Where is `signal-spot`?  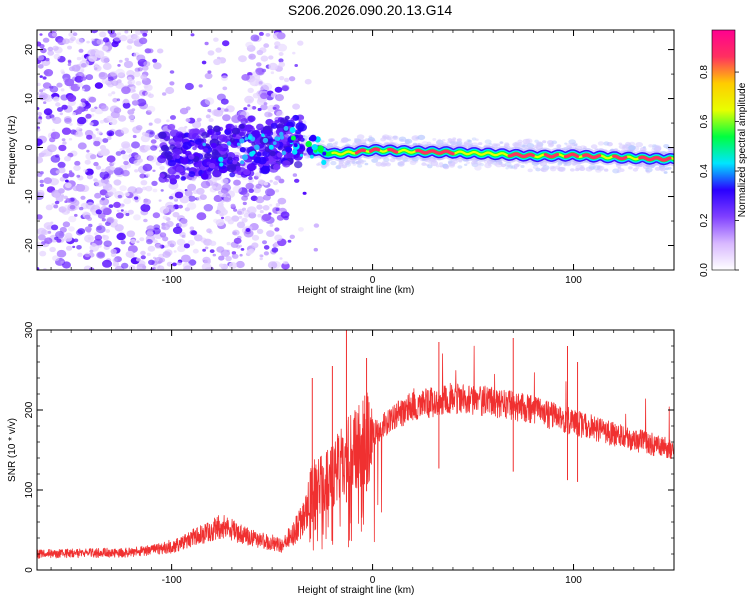 signal-spot is located at coordinates (246, 139).